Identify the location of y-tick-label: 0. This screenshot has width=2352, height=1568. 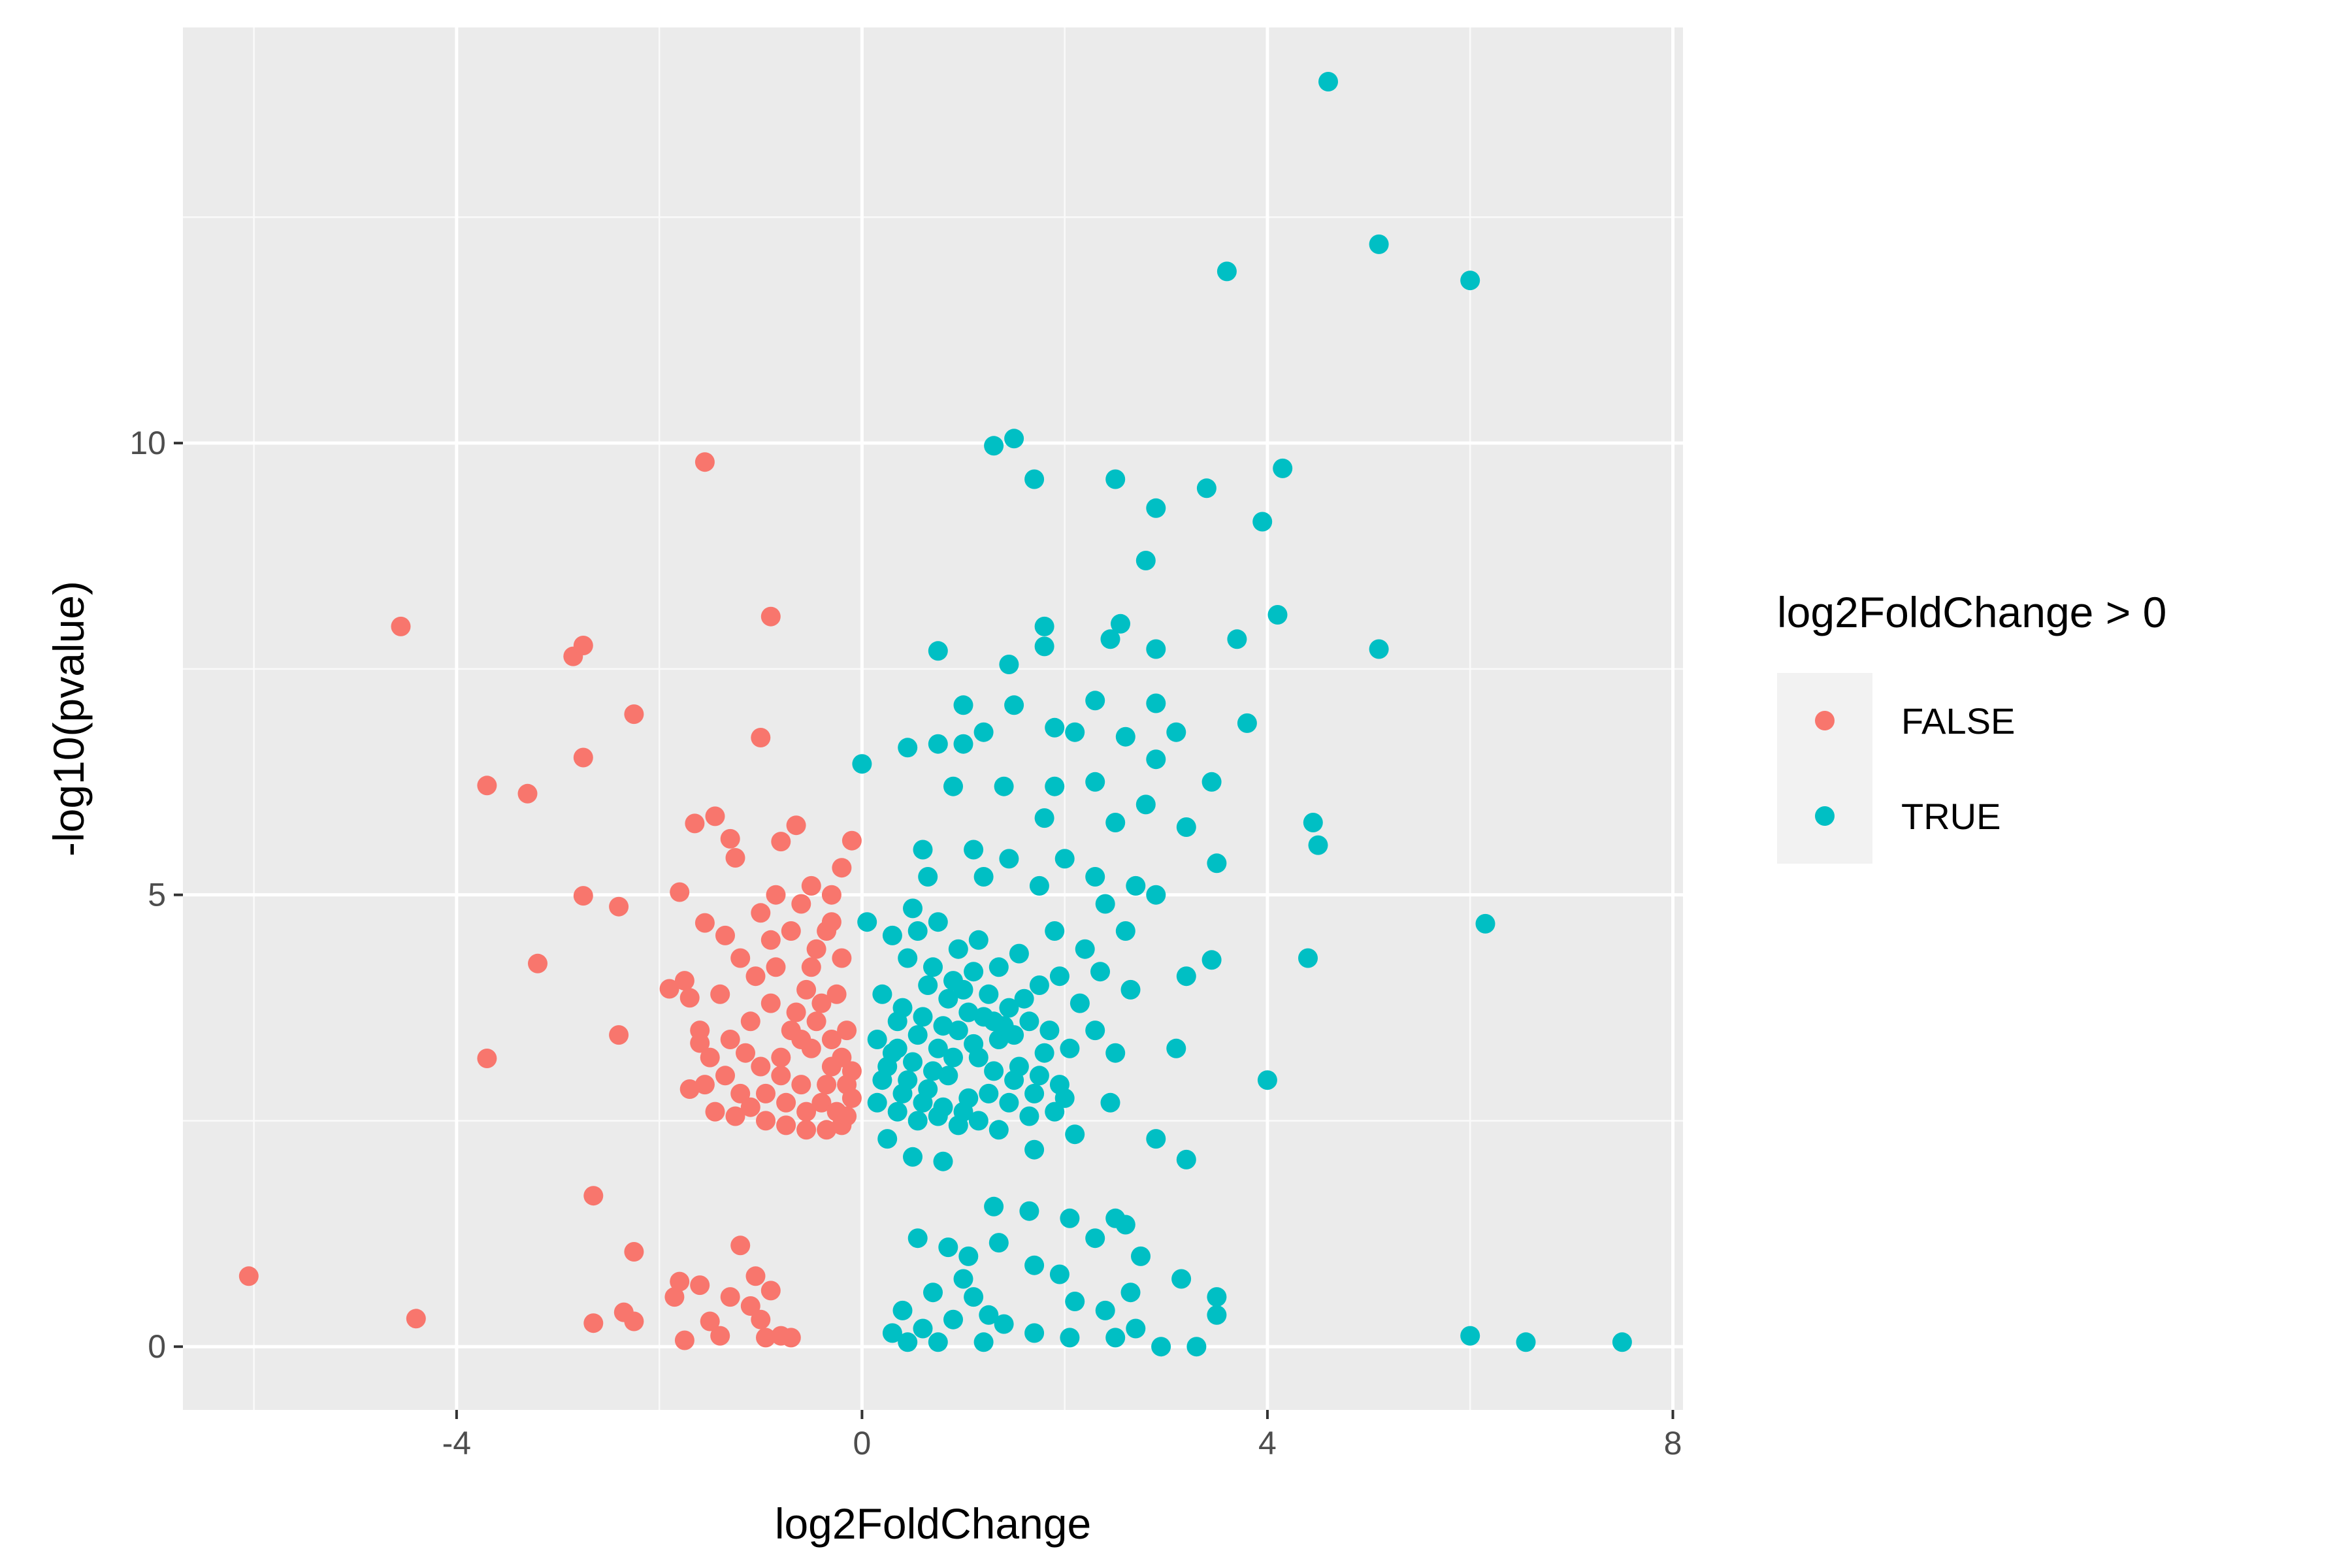
(157, 1346).